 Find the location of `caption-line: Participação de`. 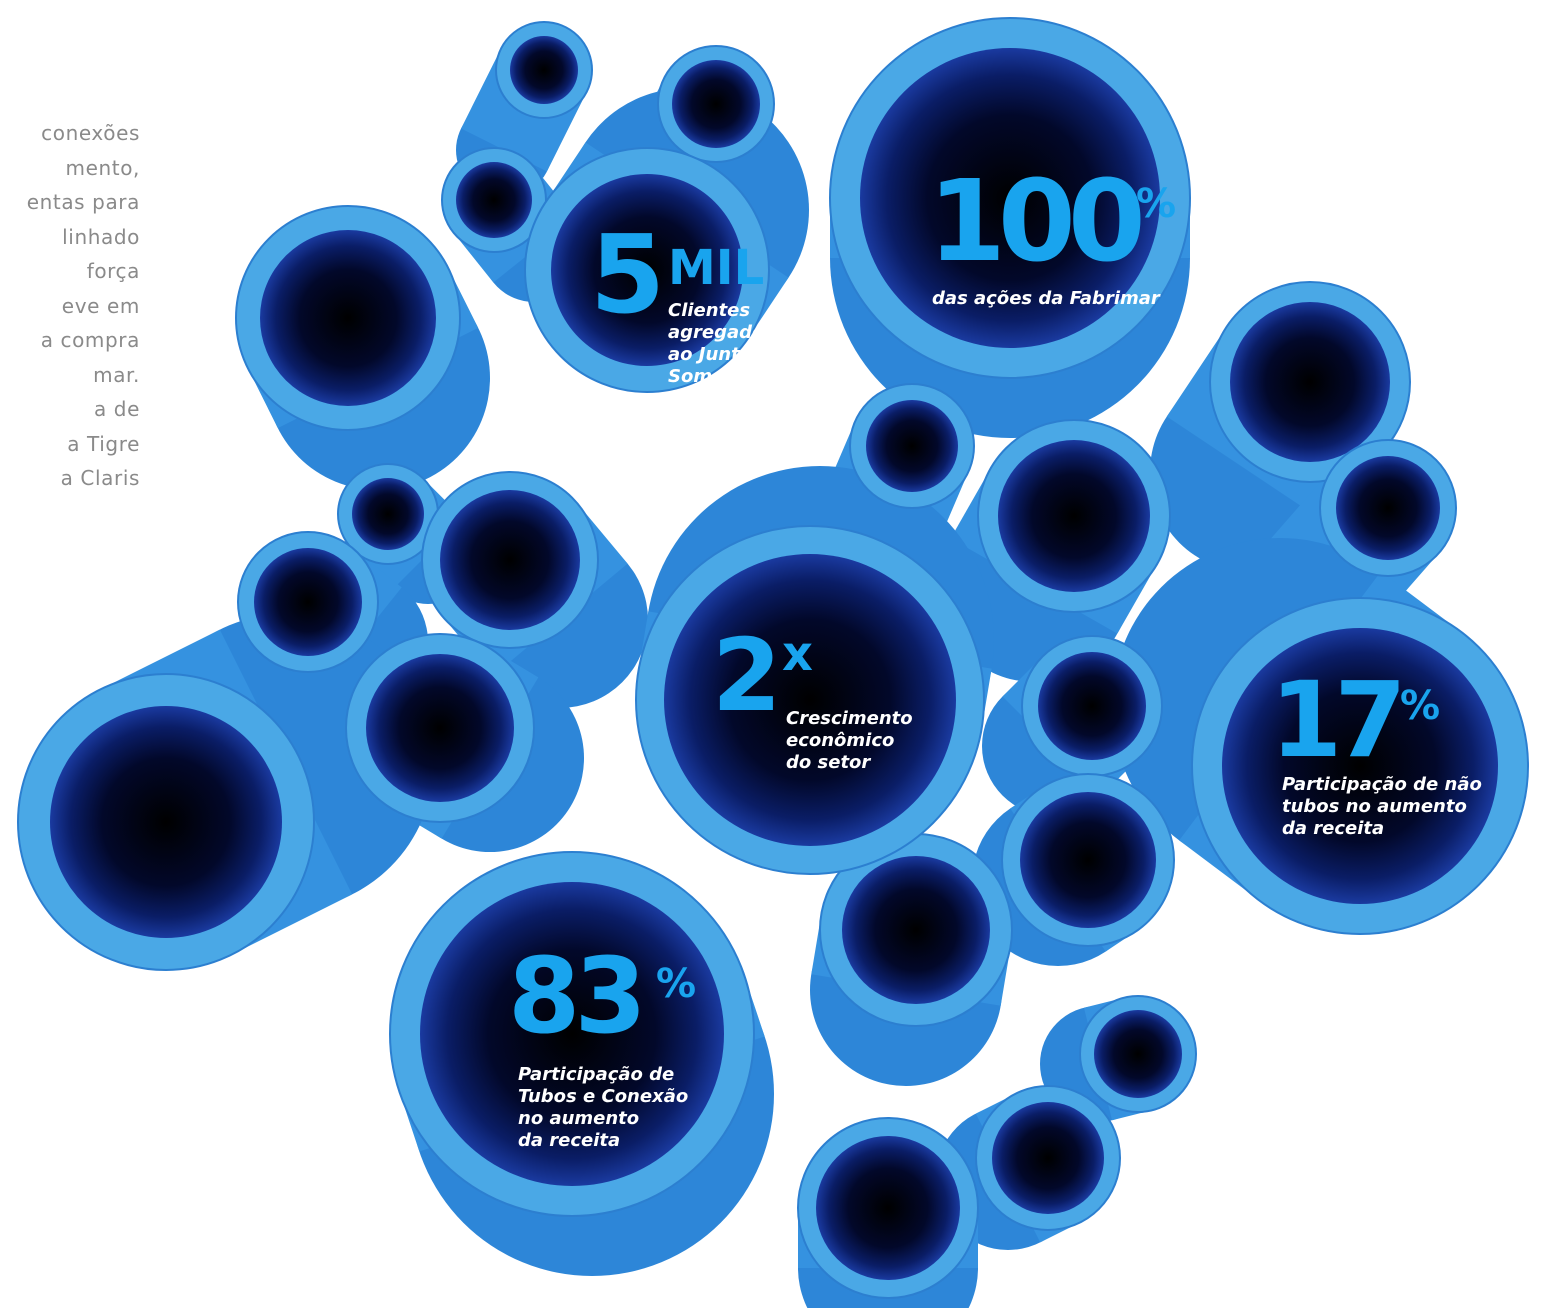

caption-line: Participação de is located at coordinates (596, 1074).